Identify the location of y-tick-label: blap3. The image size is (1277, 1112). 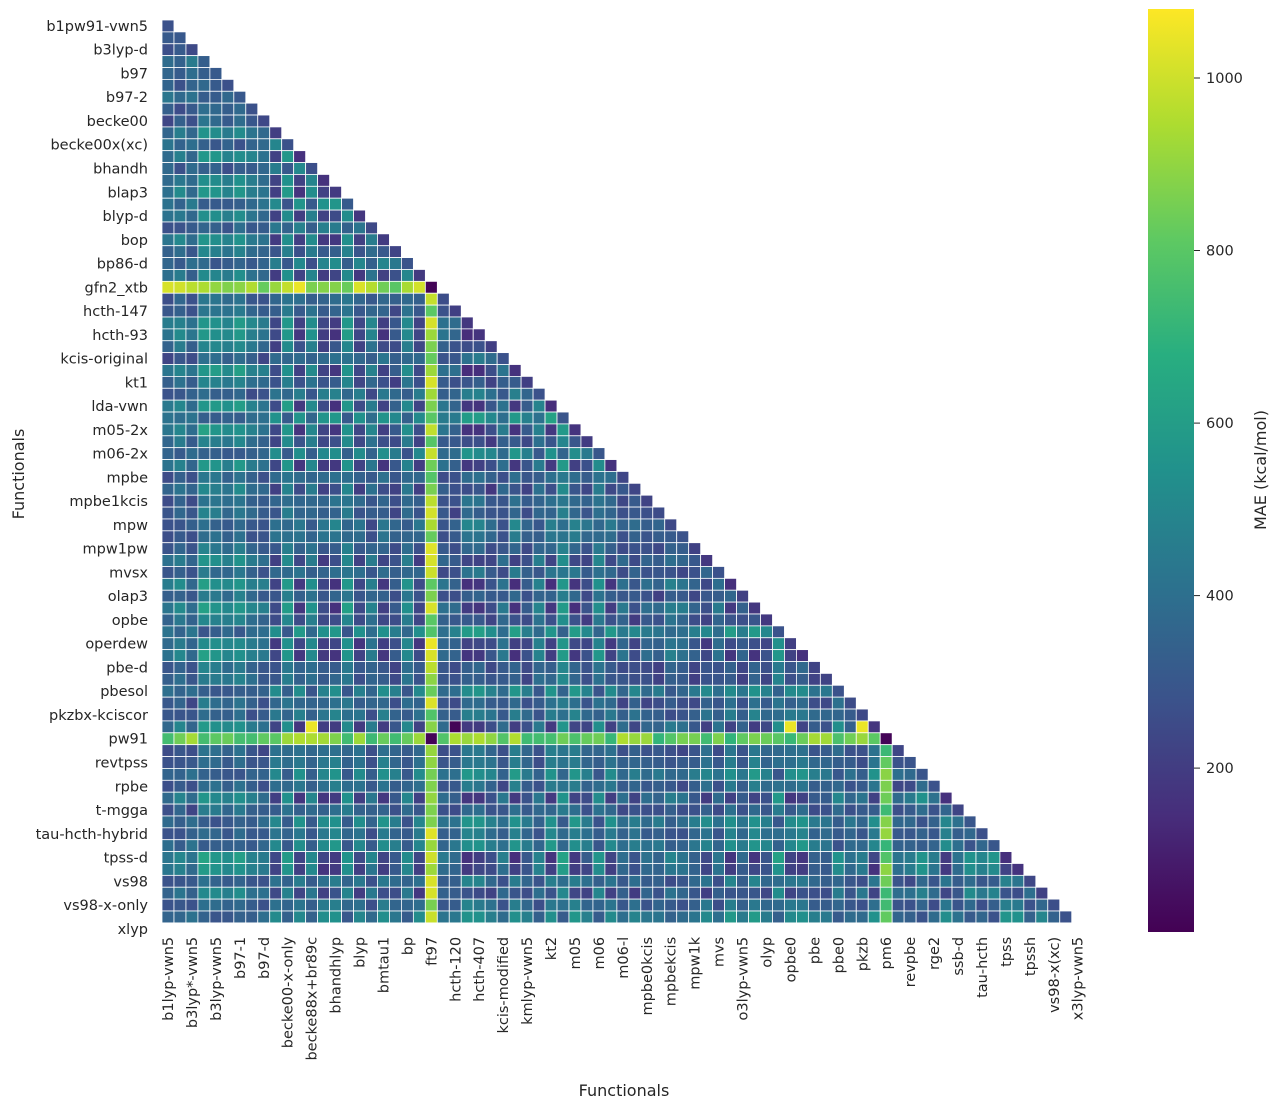
(127, 193).